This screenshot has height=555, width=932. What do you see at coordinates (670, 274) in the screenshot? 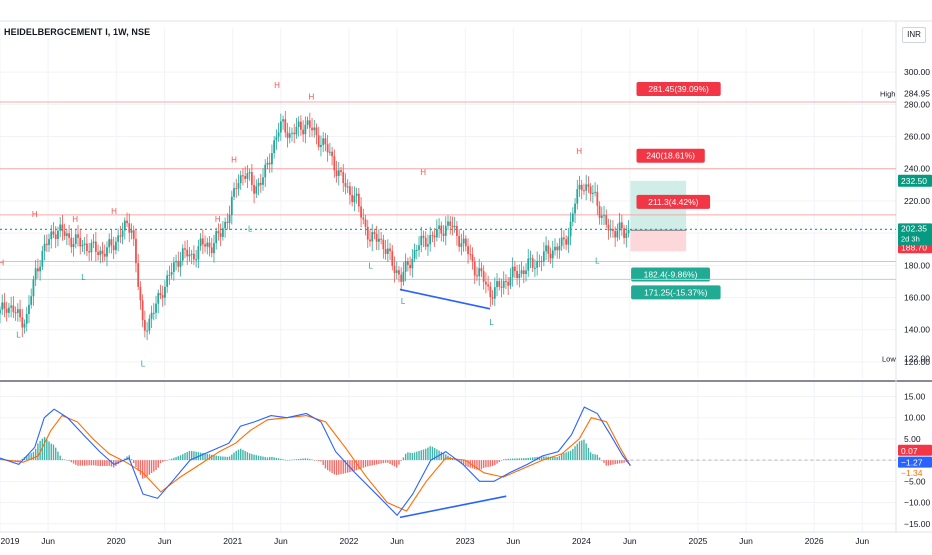
I see `level-tag: 182.4(-9.86%)` at bounding box center [670, 274].